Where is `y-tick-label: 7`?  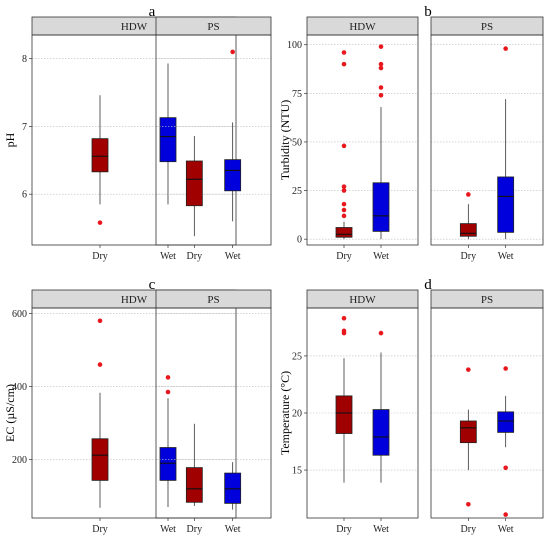
y-tick-label: 7 is located at coordinates (24, 127).